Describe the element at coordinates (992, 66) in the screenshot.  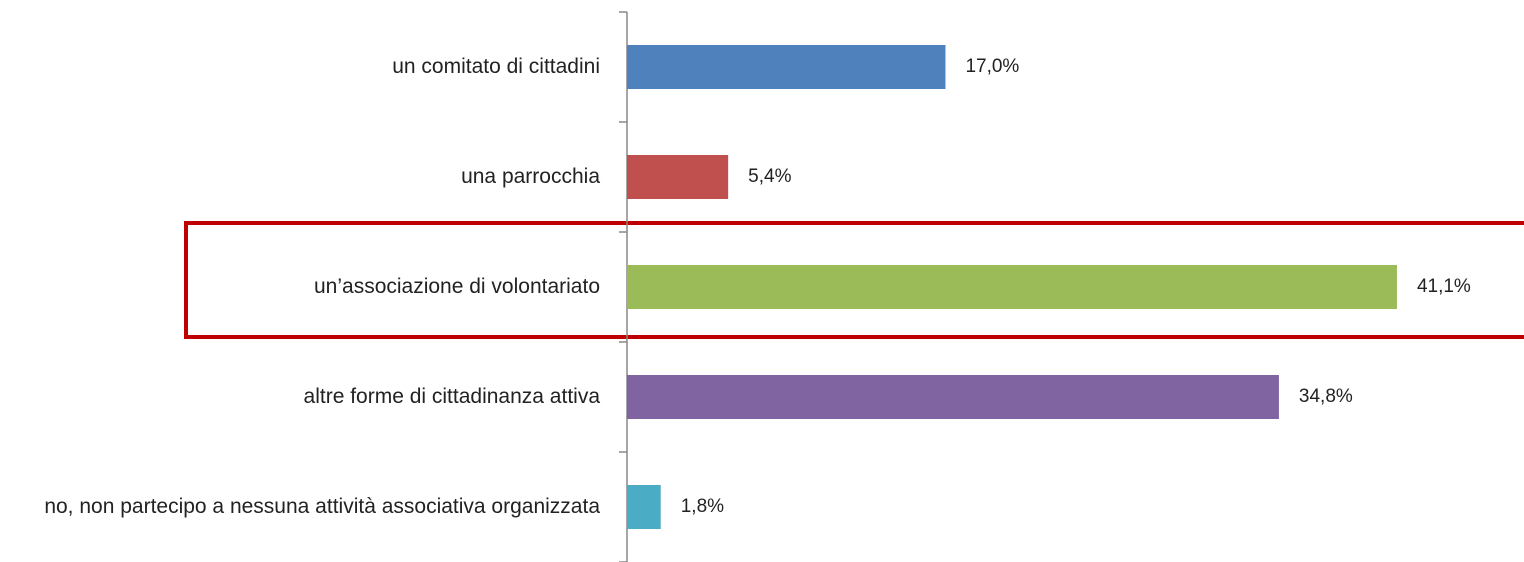
I see `value-label: 17,0%` at that location.